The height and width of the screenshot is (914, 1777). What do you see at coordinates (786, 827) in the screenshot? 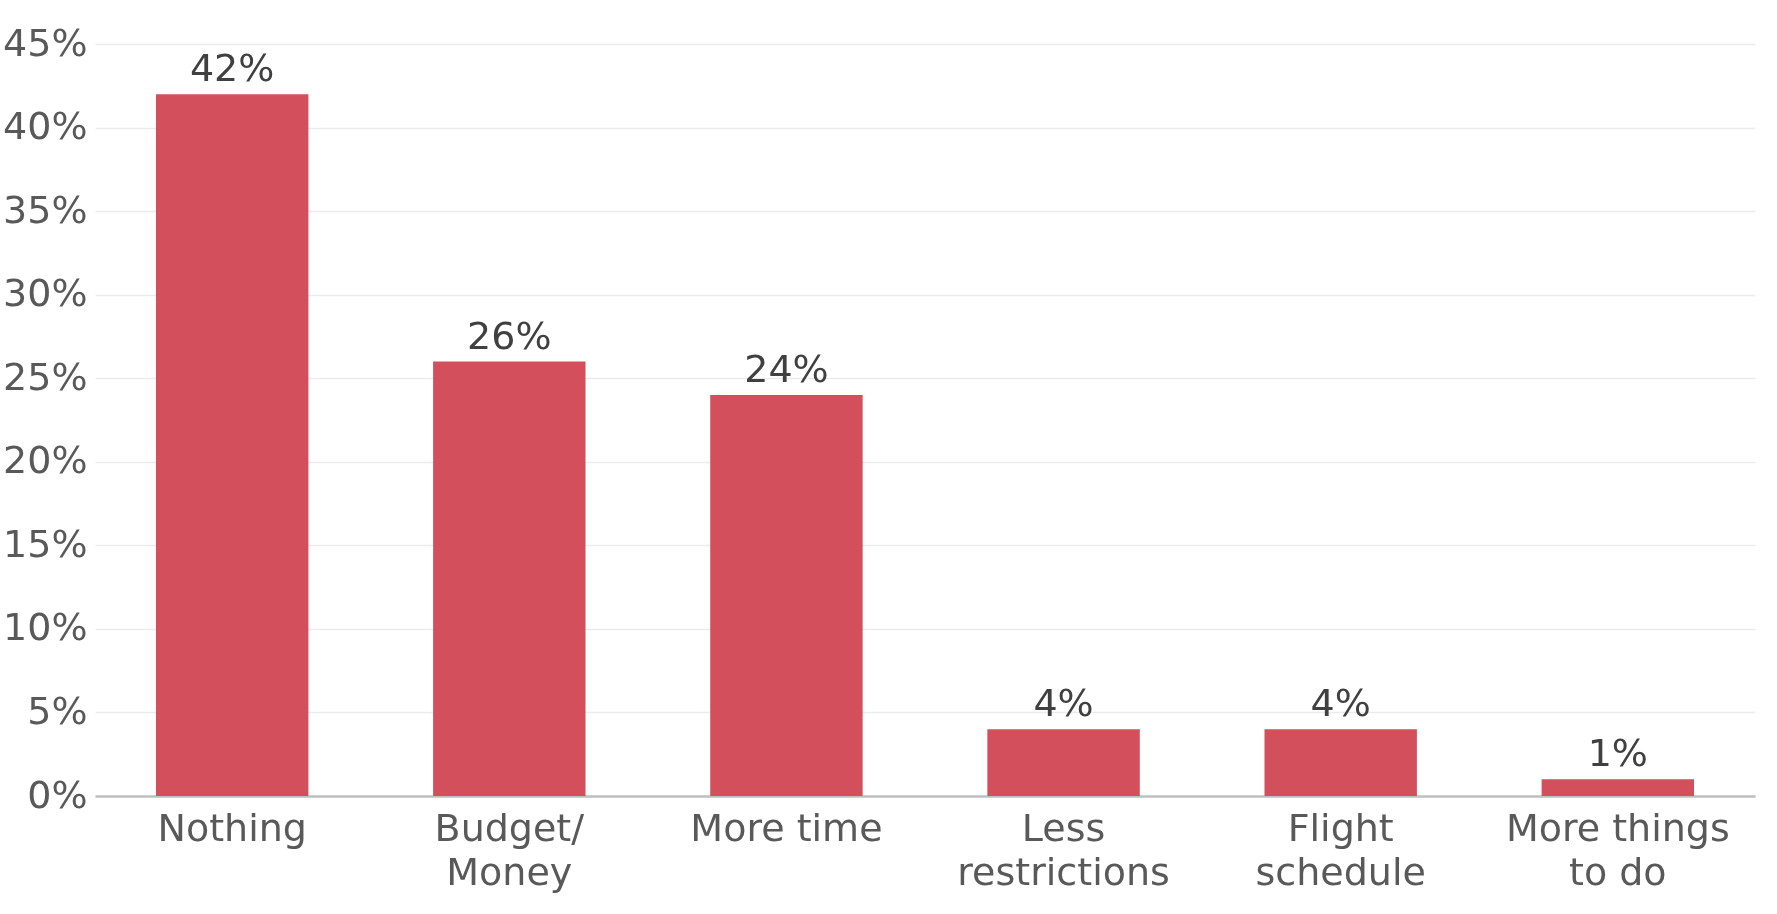
I see `x-tick-label: More time` at bounding box center [786, 827].